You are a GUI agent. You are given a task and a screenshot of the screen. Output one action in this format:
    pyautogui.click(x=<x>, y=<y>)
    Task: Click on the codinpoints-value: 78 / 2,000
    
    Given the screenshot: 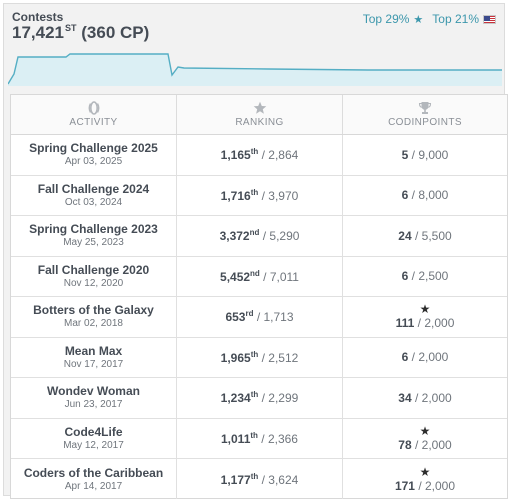 What is the action you would take?
    pyautogui.click(x=425, y=444)
    